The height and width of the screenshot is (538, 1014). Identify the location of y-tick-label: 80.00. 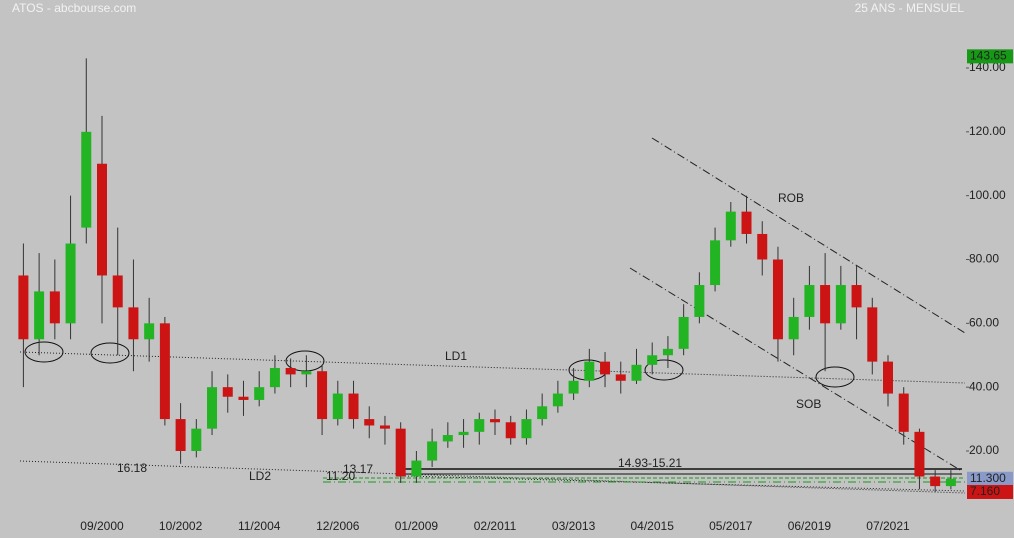
(984, 259).